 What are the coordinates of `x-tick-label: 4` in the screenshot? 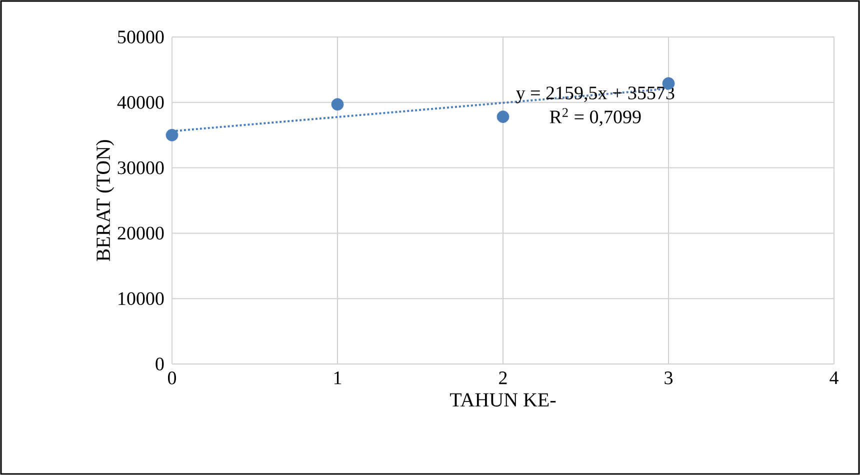 It's located at (834, 378).